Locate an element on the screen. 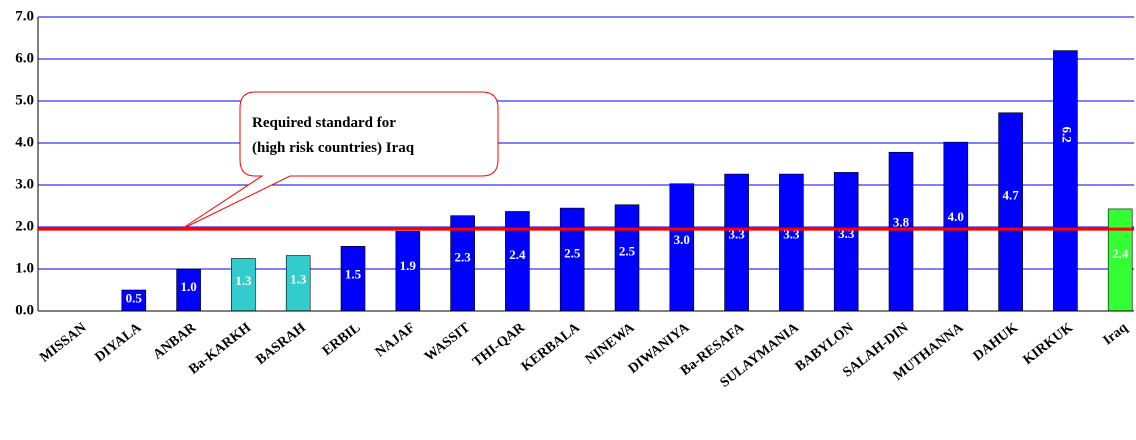  y-tick-label: 0.0 is located at coordinates (24, 310).